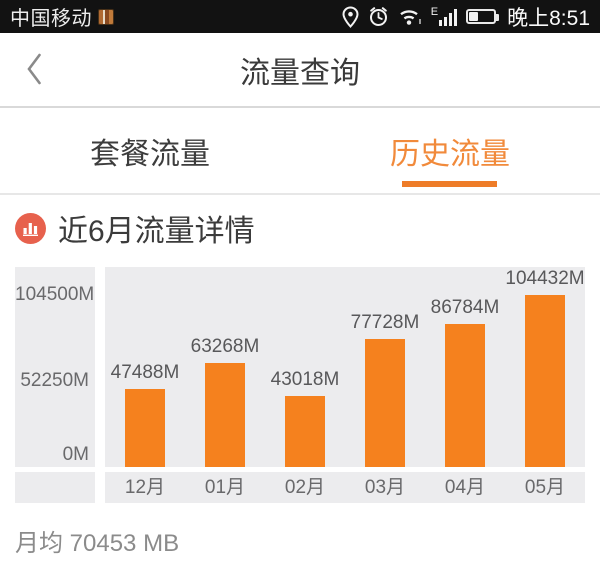 Image resolution: width=600 pixels, height=577 pixels. Describe the element at coordinates (385, 322) in the screenshot. I see `bar-value-label: 77728M` at that location.